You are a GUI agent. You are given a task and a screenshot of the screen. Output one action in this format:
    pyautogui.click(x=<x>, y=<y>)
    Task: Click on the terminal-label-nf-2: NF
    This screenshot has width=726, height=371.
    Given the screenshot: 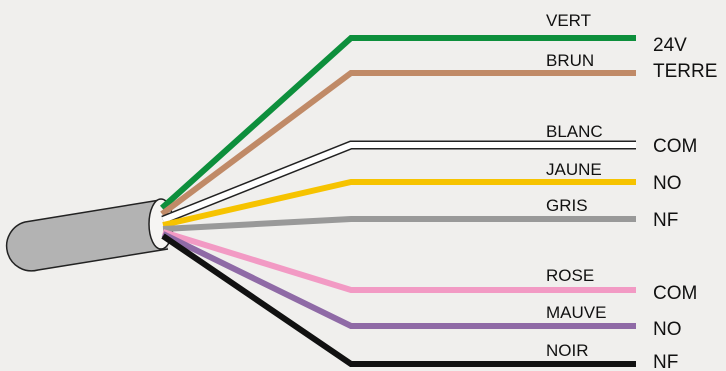 What is the action you would take?
    pyautogui.click(x=665, y=361)
    